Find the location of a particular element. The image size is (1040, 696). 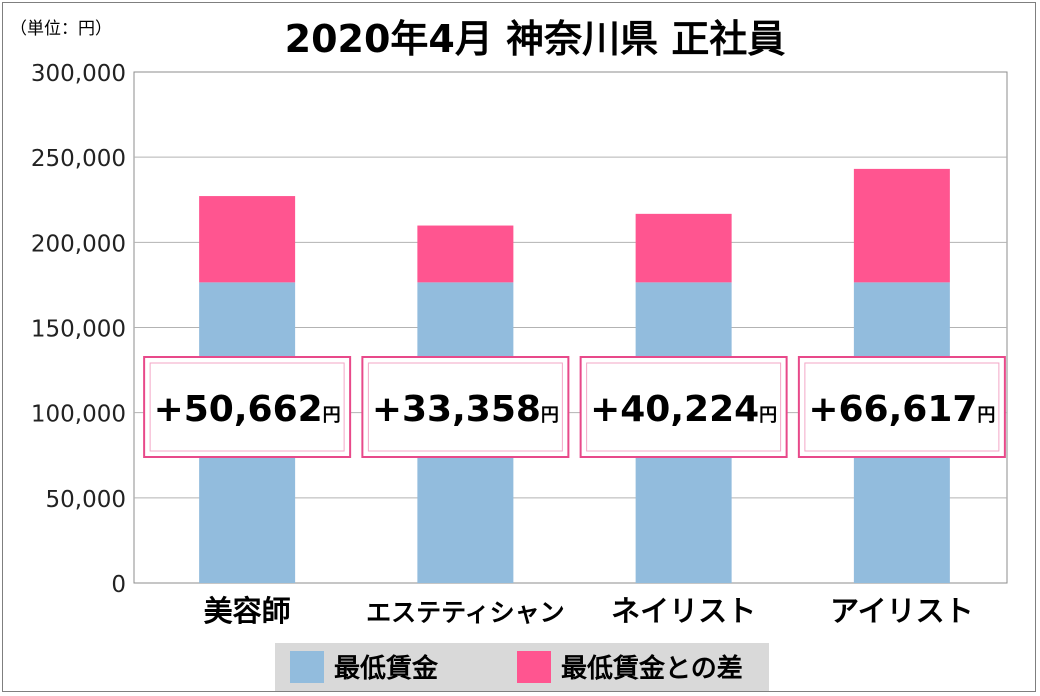

difference-labels: +50,662円 +33,358円 +40,224円 +66,617円 is located at coordinates (574, 407).